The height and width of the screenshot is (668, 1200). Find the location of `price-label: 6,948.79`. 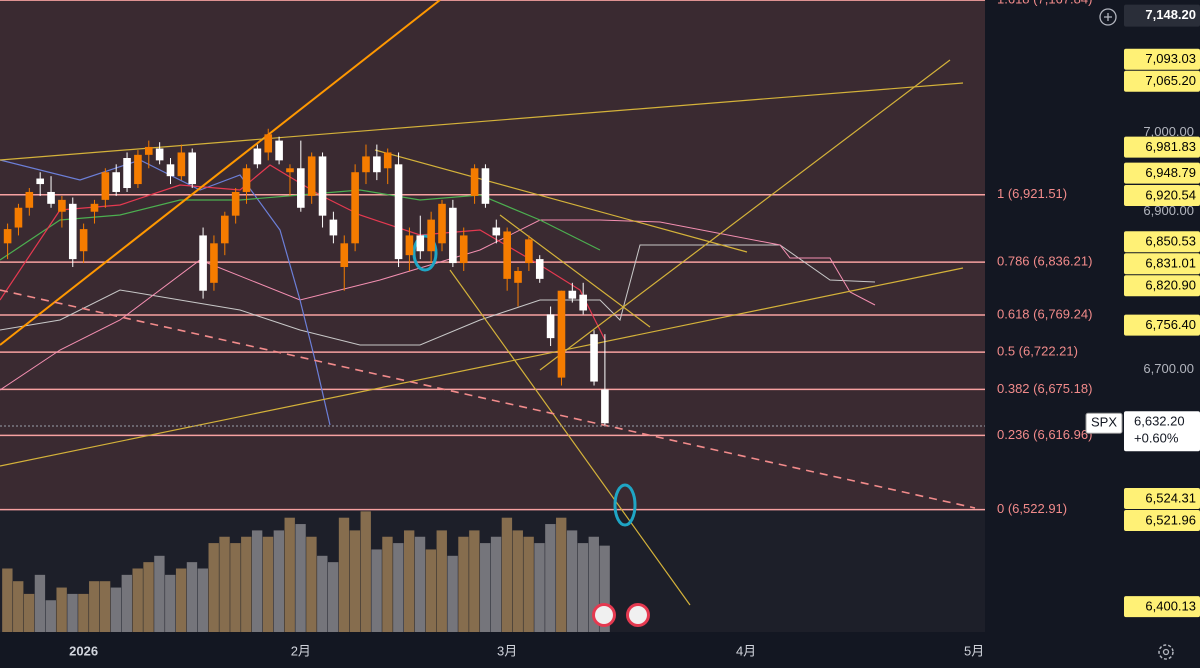

price-label: 6,948.79 is located at coordinates (1170, 172).